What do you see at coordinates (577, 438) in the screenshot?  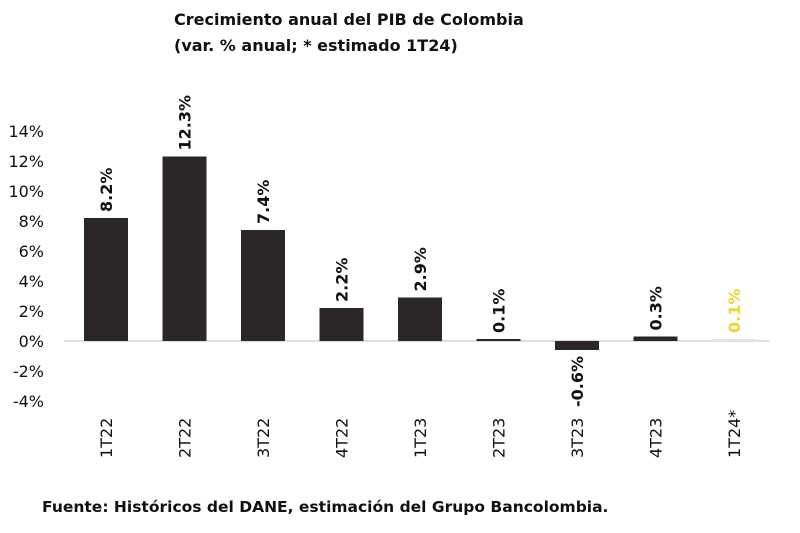 I see `x-tick-label: 3T23` at bounding box center [577, 438].